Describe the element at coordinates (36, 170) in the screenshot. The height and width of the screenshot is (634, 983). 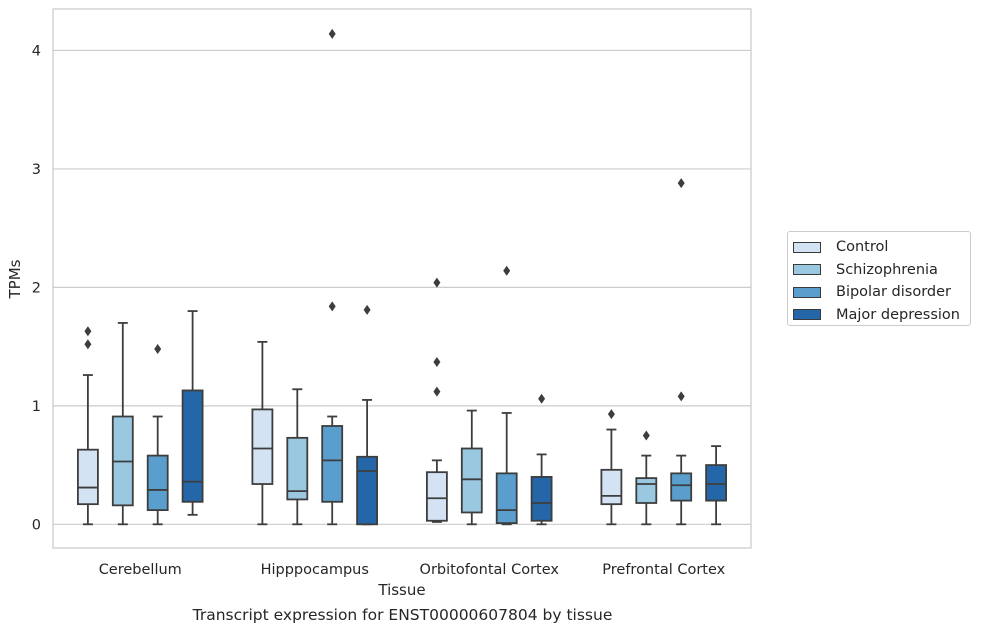
I see `y-tick-label: 3` at that location.